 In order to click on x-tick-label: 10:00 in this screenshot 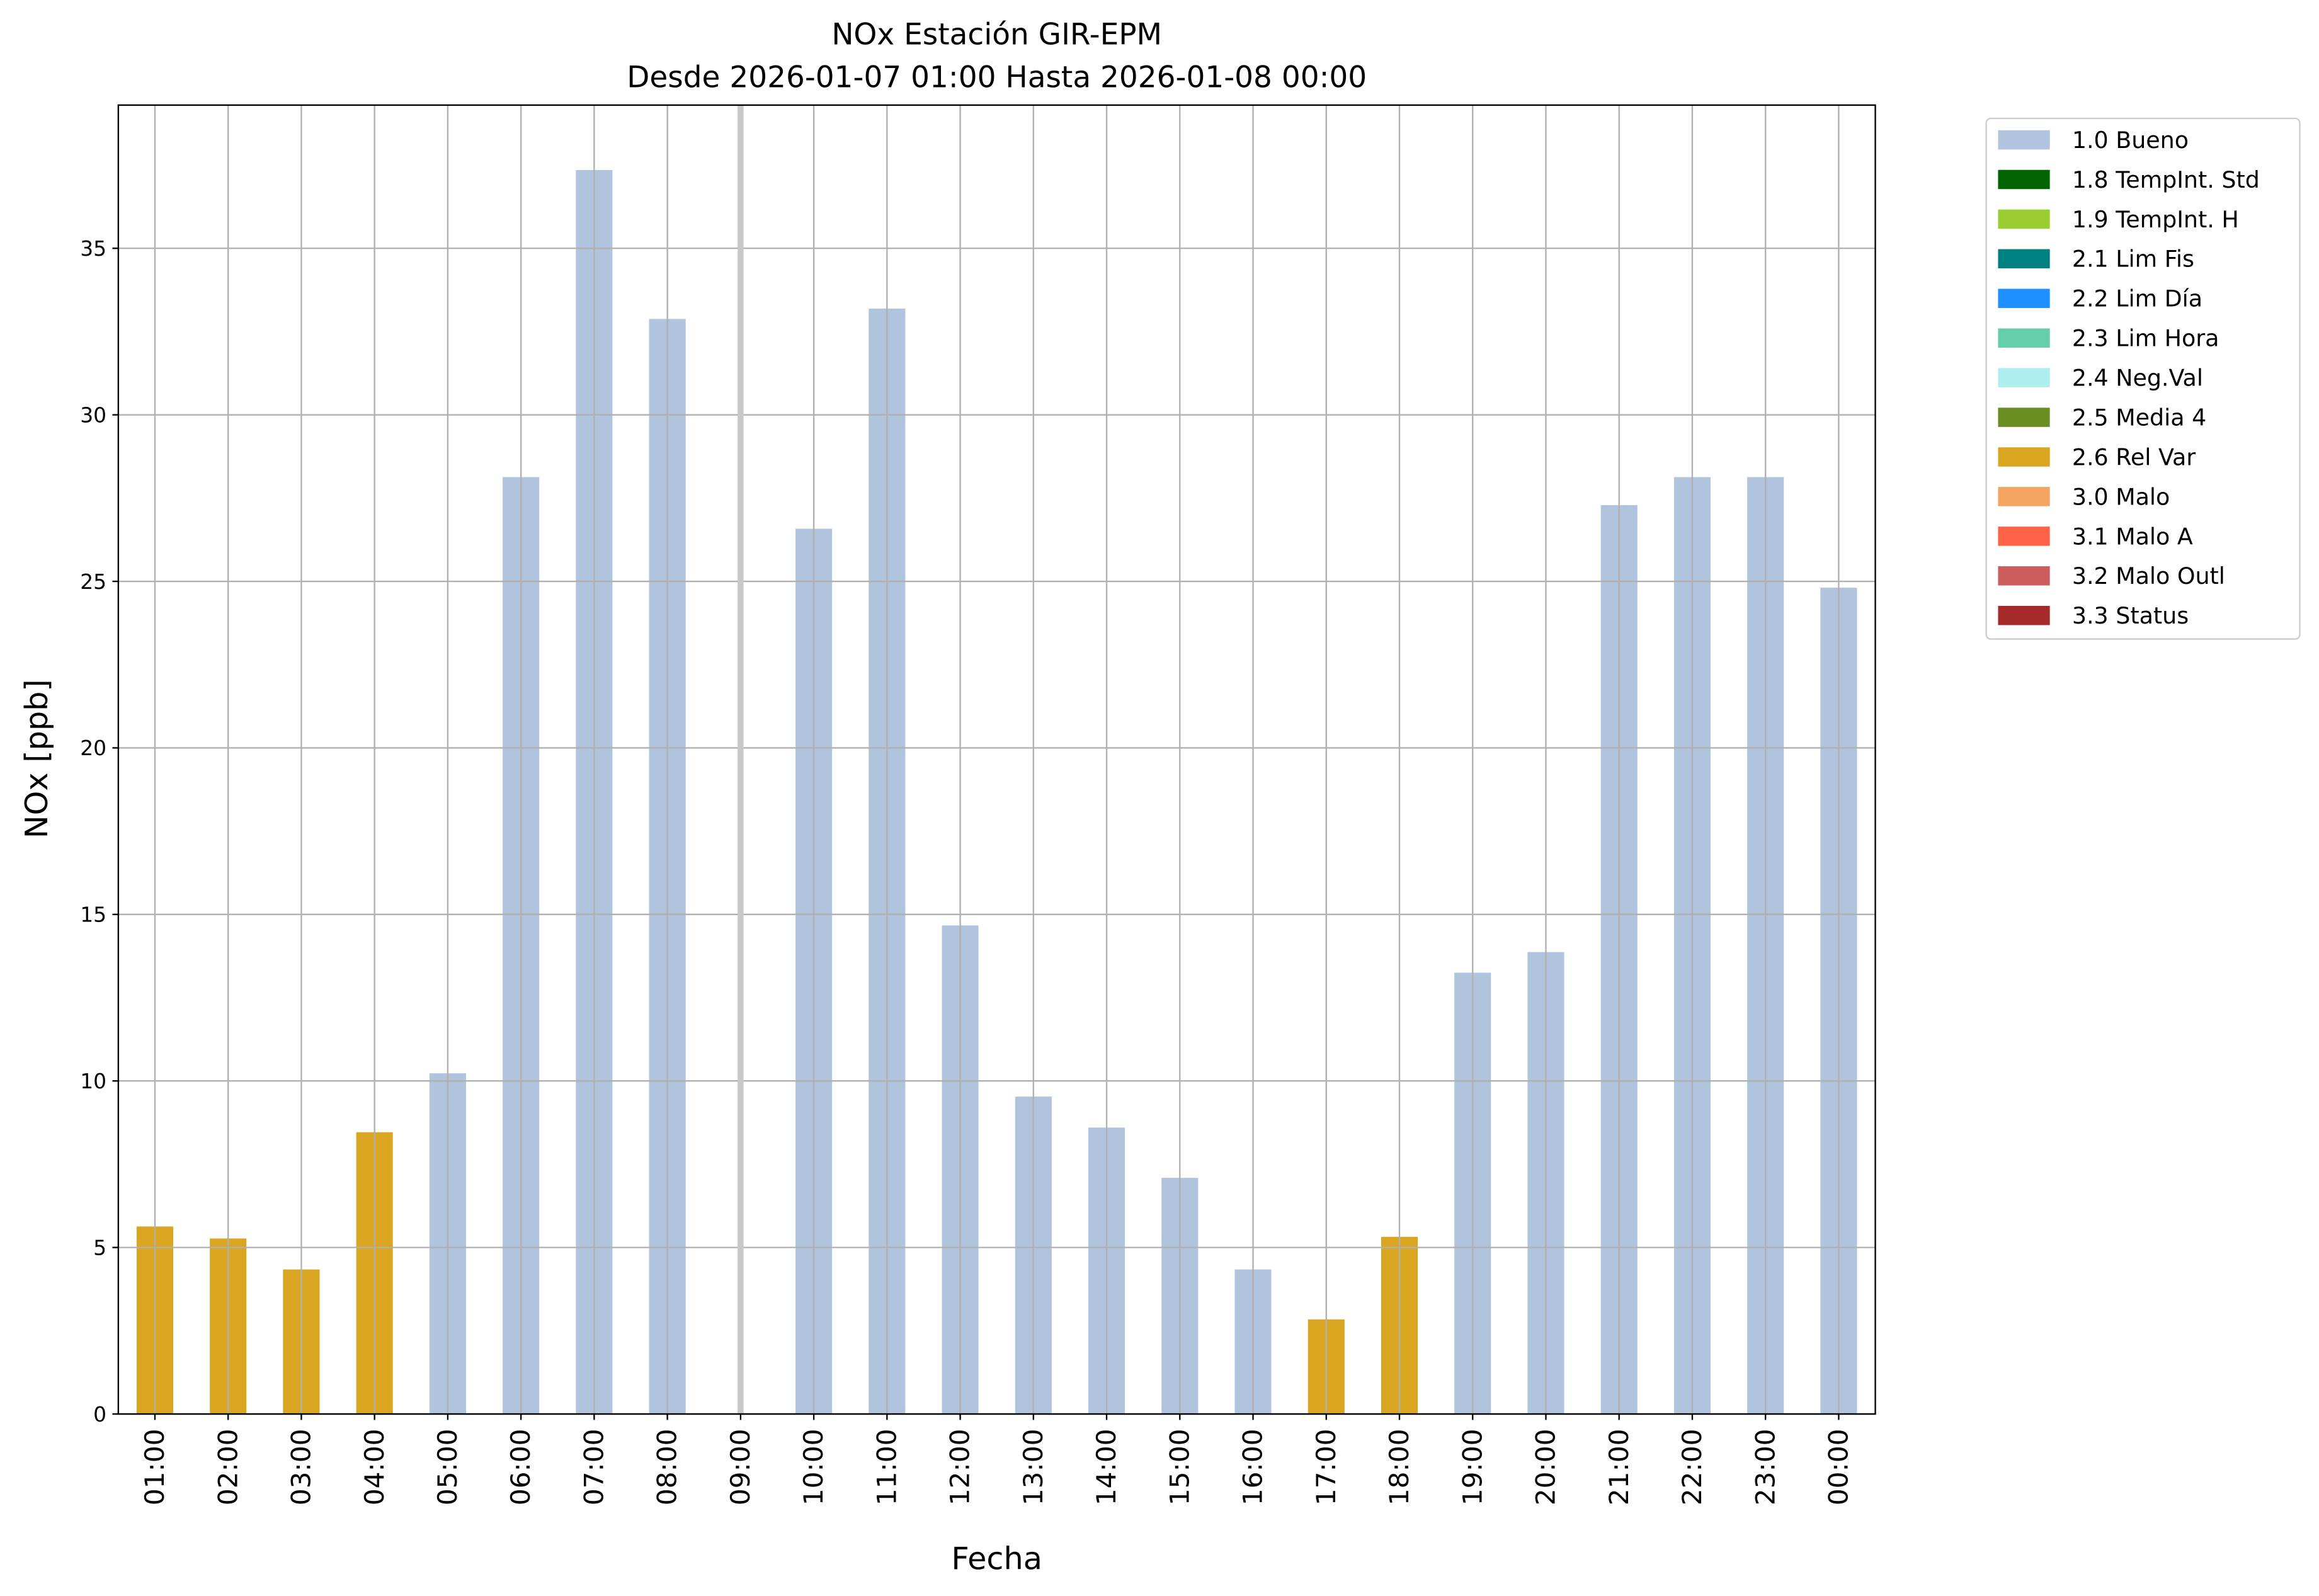, I will do `click(813, 1467)`.